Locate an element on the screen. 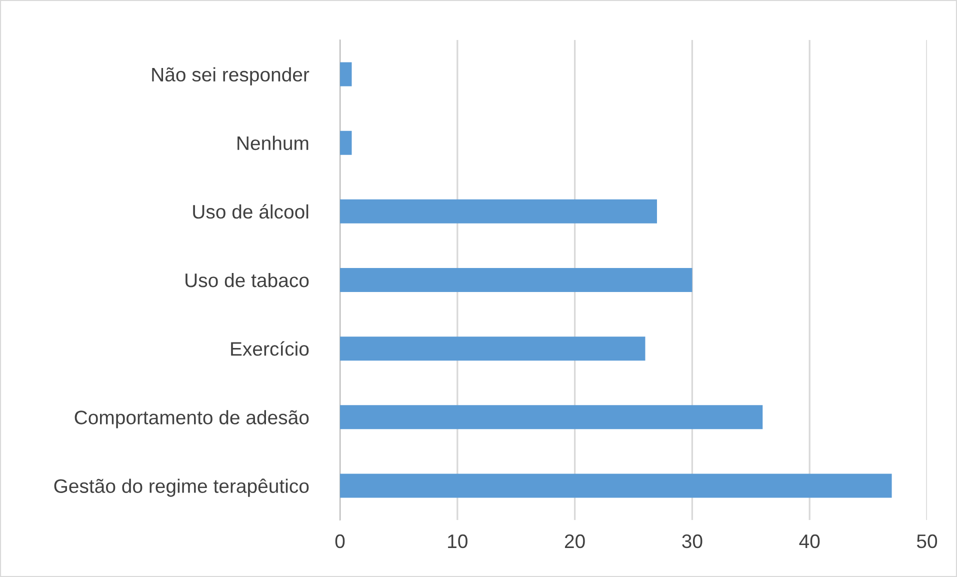  x-tick-label: 30 is located at coordinates (692, 541).